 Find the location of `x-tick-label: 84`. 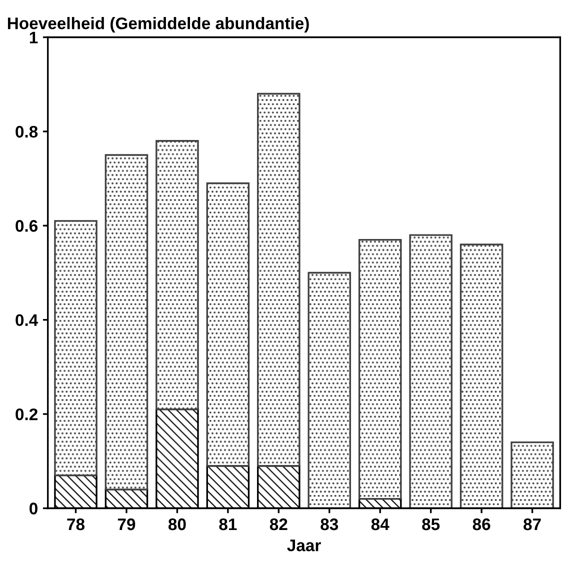

x-tick-label: 84 is located at coordinates (380, 524).